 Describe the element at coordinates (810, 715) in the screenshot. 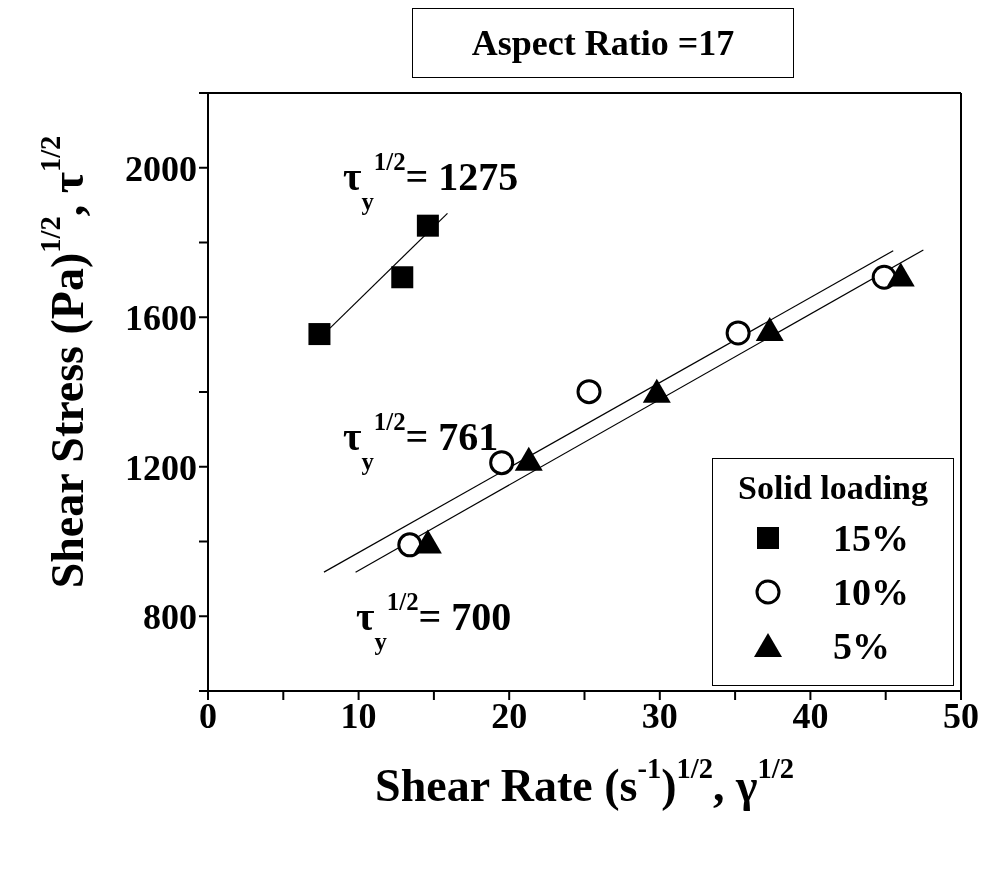

I see `x-tick-label: 40` at that location.